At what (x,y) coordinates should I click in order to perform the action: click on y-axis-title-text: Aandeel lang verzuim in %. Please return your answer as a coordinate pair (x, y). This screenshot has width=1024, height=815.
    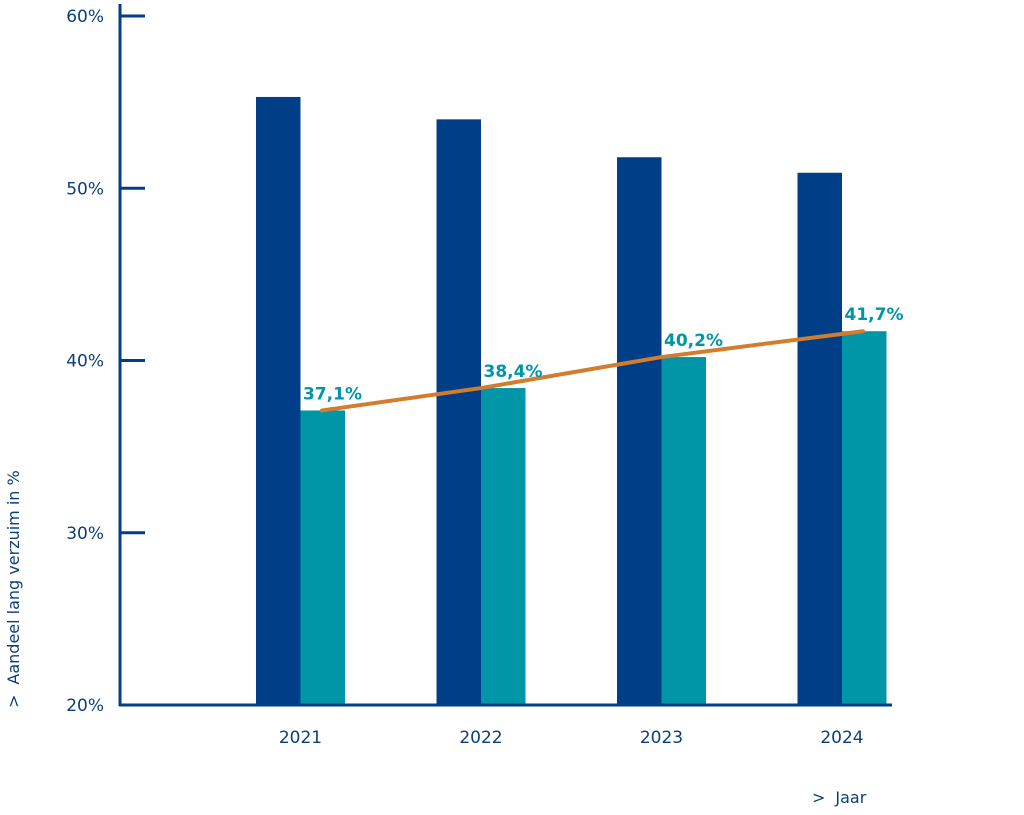
    Looking at the image, I should click on (13, 577).